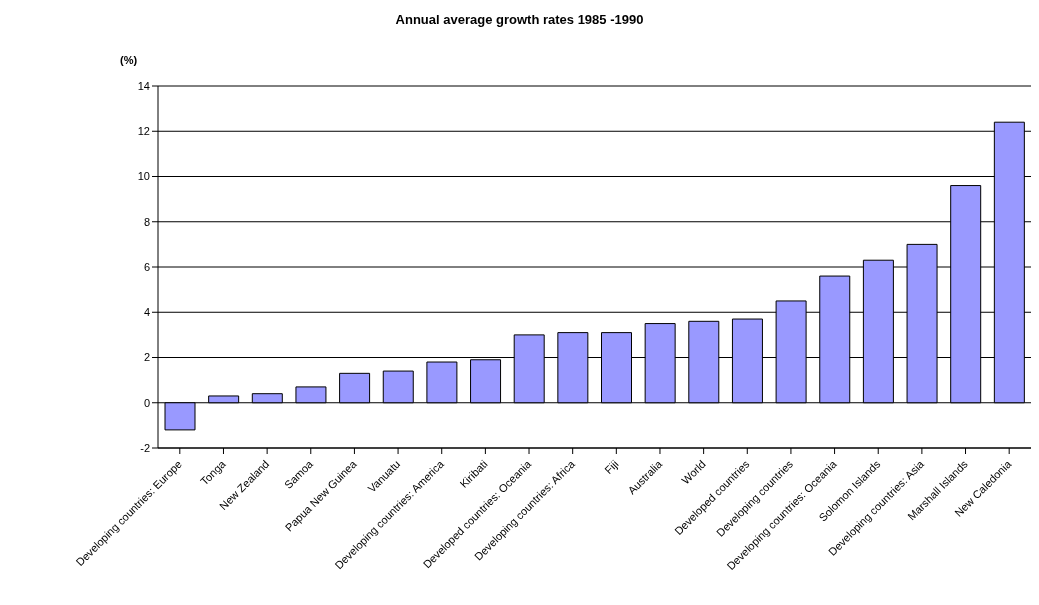  What do you see at coordinates (146, 402) in the screenshot?
I see `y-tick-label: 0` at bounding box center [146, 402].